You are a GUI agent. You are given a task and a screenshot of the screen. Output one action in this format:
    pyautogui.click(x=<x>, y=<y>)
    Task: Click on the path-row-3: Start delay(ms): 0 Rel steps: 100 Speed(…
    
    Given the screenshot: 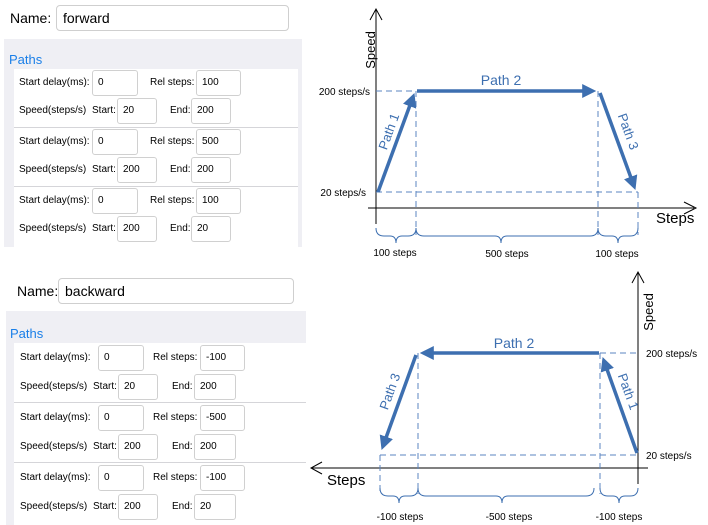 What is the action you would take?
    pyautogui.click(x=156, y=216)
    